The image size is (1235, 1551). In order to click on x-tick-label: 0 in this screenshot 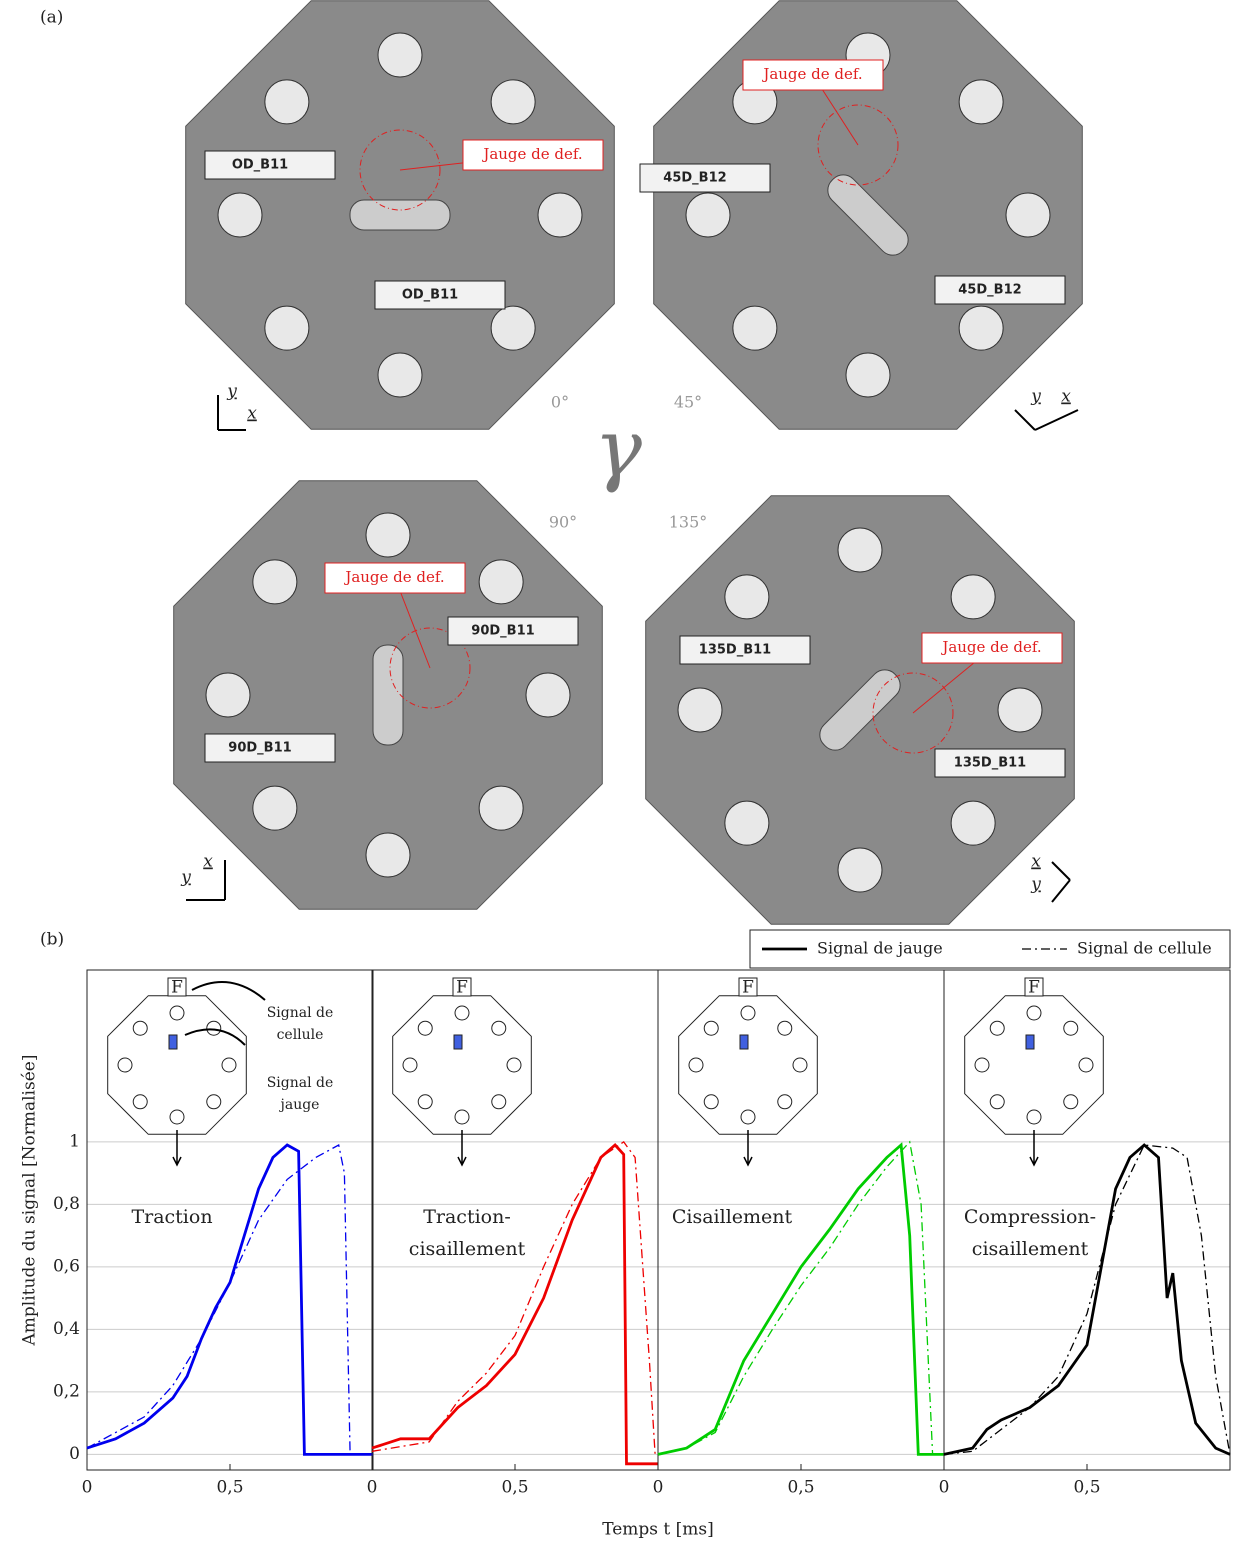, I will do `click(372, 1488)`.